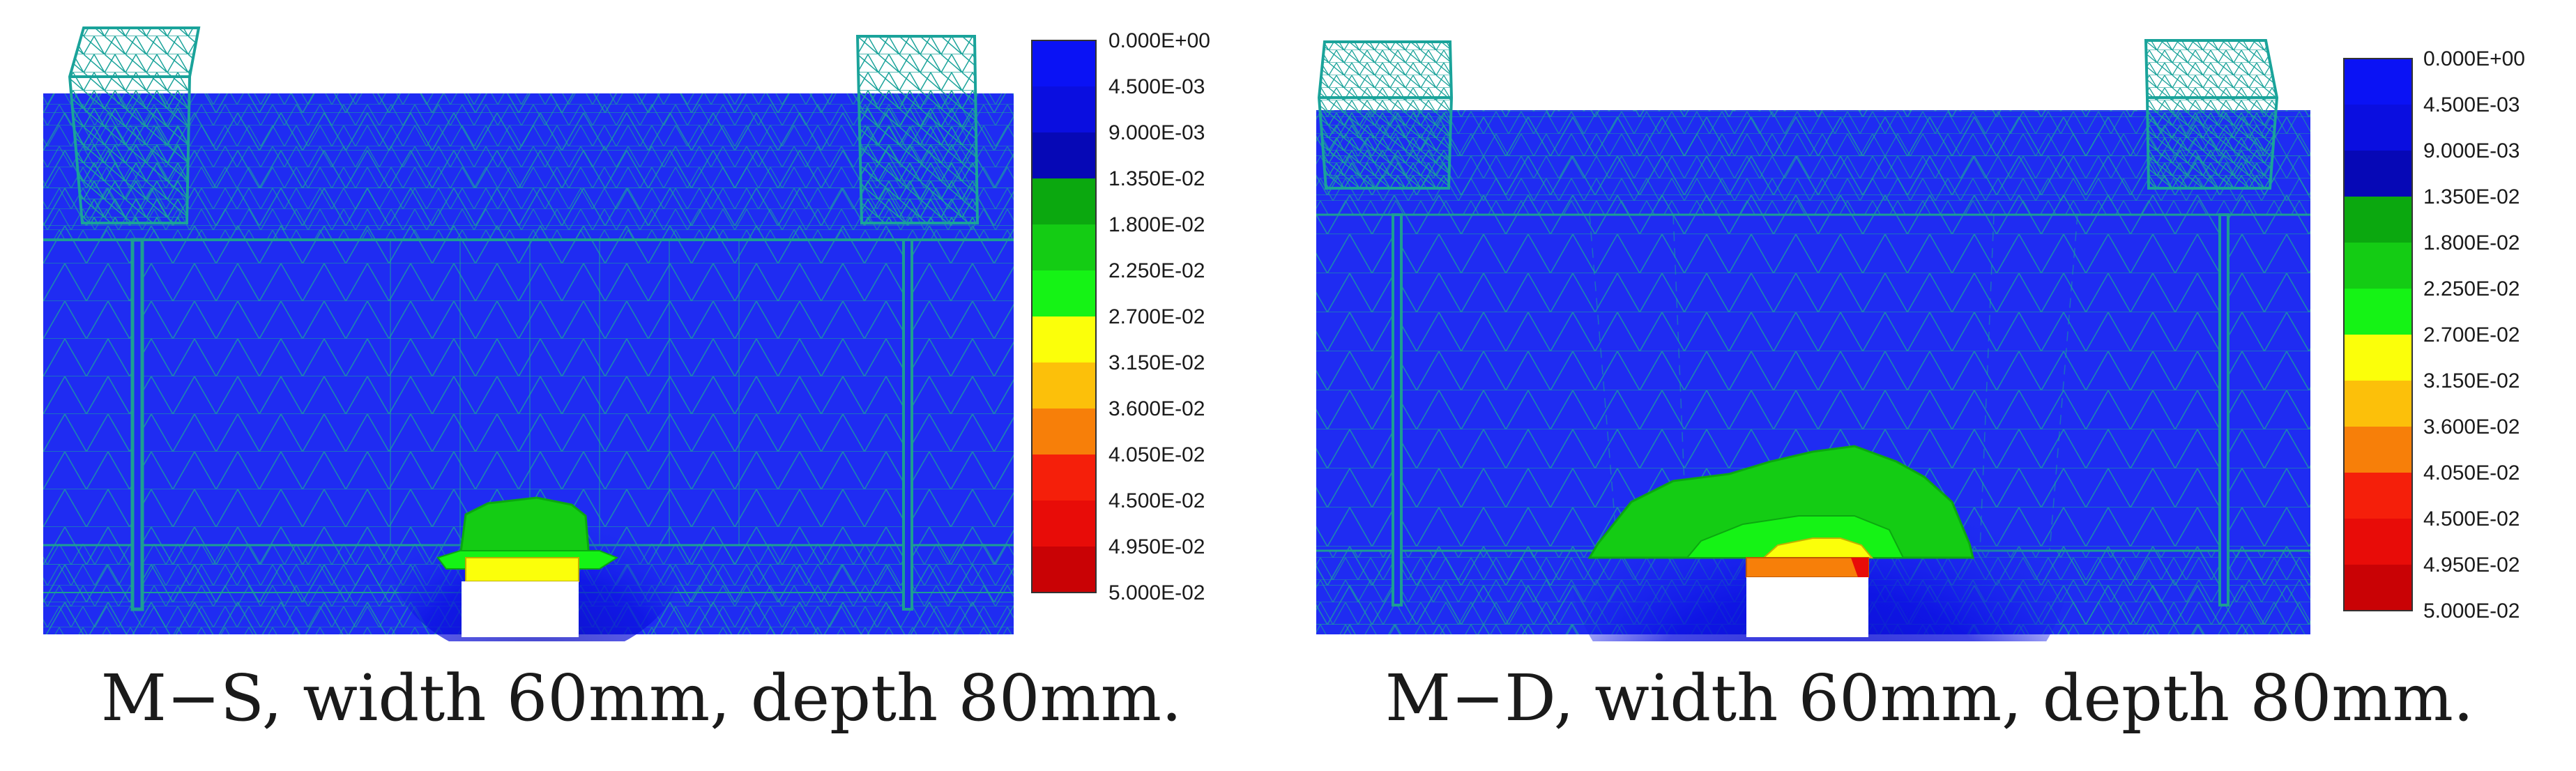  I want to click on contour-green, so click(524, 527).